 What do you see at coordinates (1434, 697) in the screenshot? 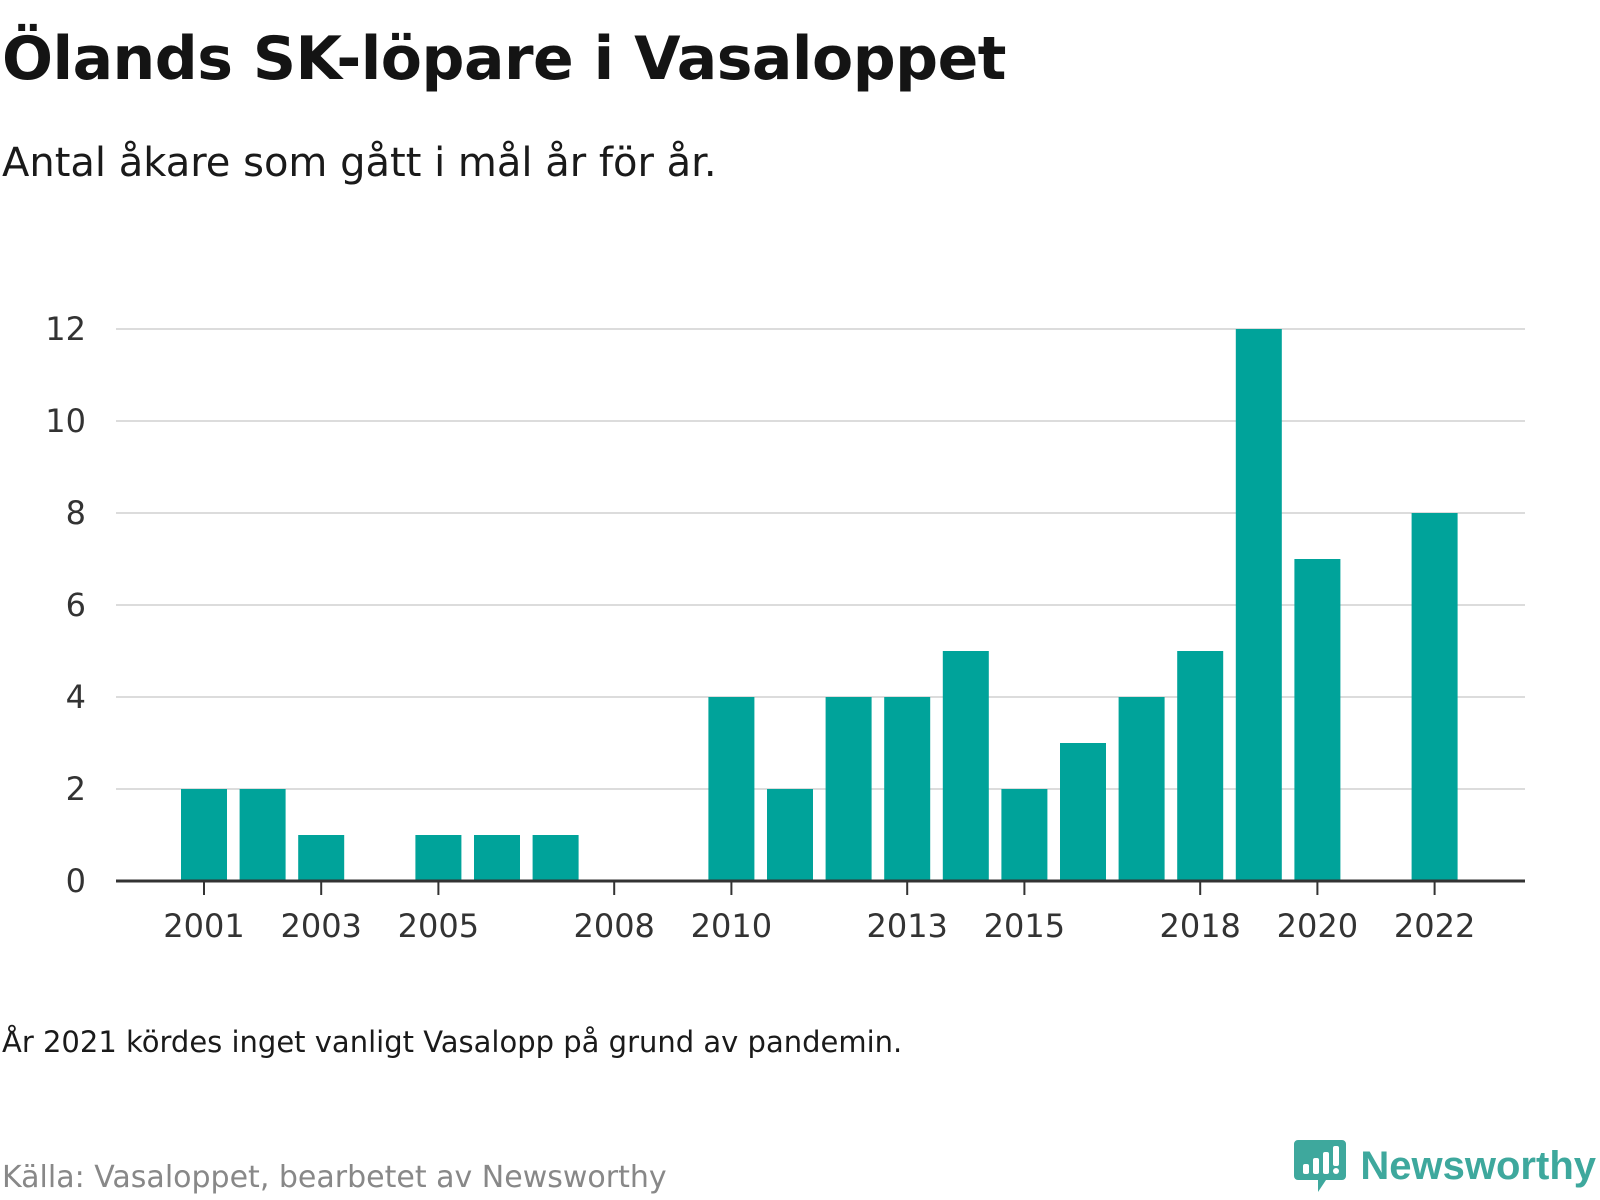
I see `bar-2022` at bounding box center [1434, 697].